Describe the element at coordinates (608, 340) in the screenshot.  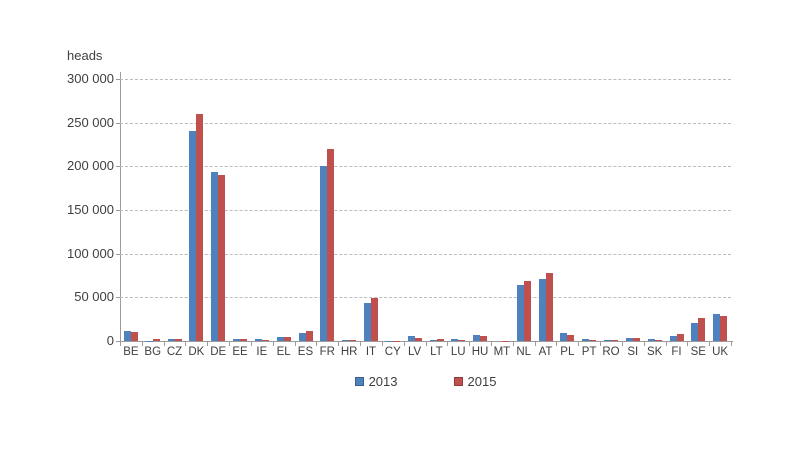
I see `bar-2013-RO` at that location.